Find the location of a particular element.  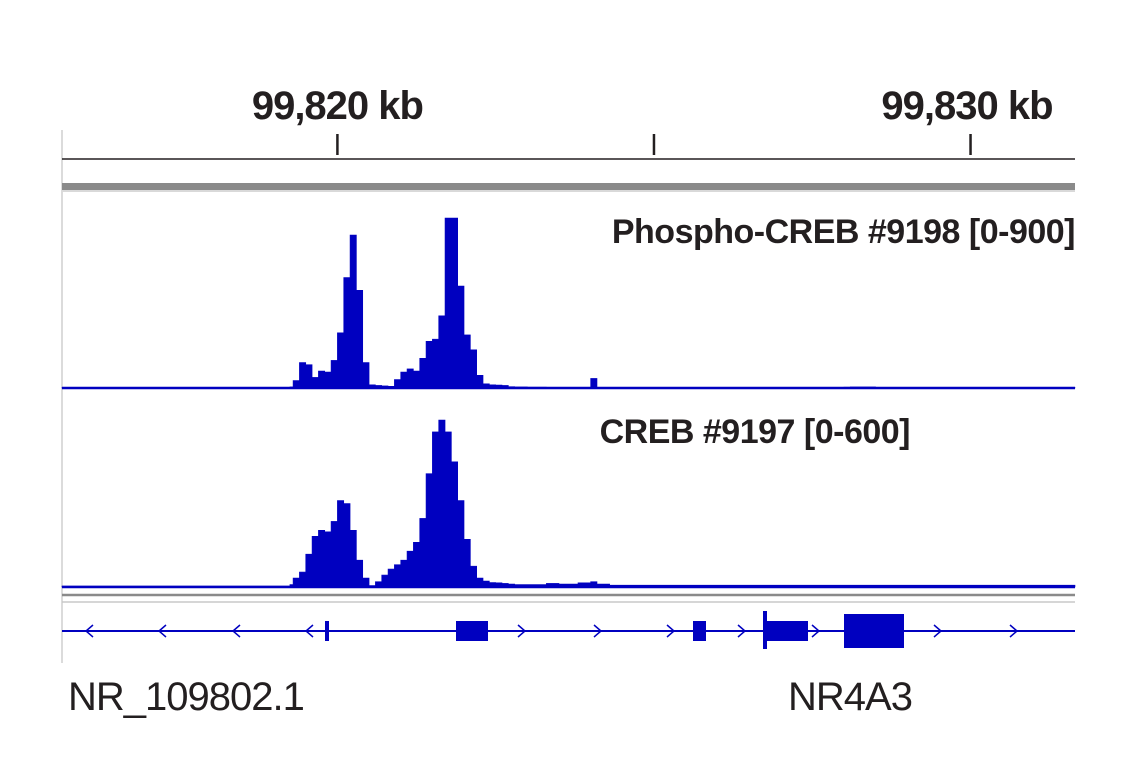

nr-109802-exon is located at coordinates (327, 631).